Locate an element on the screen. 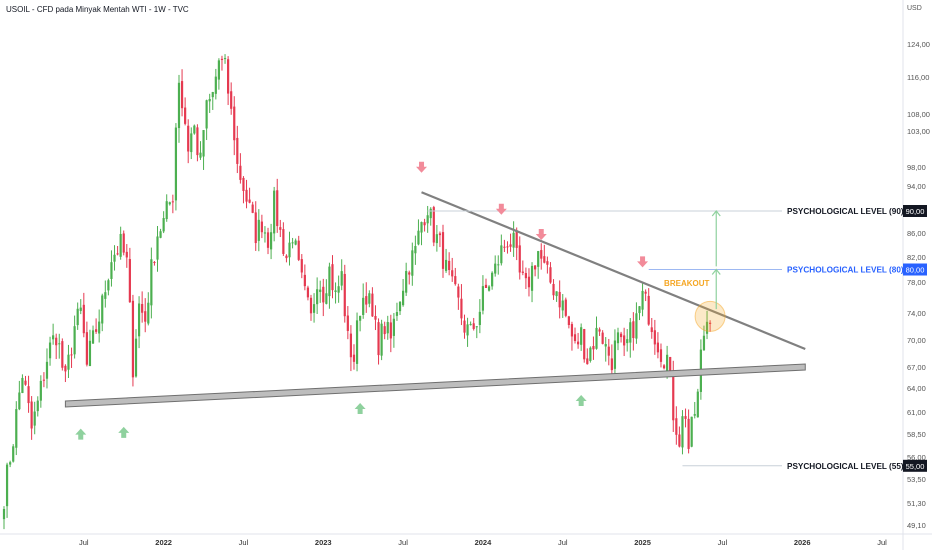 This screenshot has width=932, height=550. price-axis-tag-label: 90,00 is located at coordinates (915, 211).